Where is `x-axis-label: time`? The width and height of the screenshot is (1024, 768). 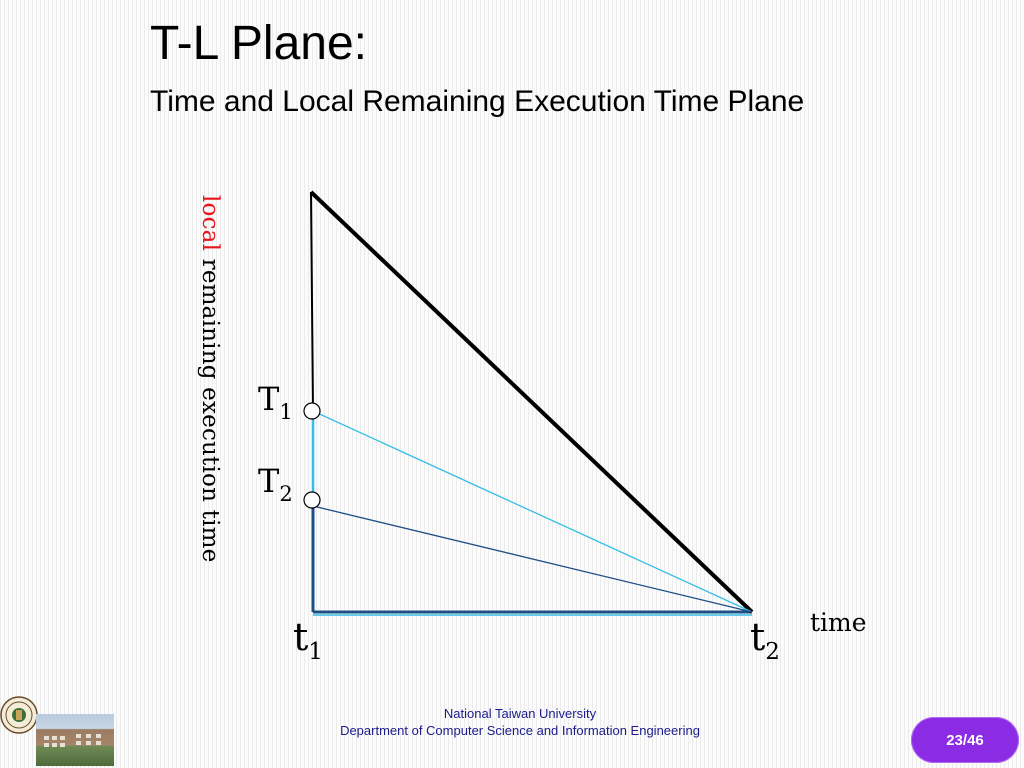
x-axis-label: time is located at coordinates (838, 622).